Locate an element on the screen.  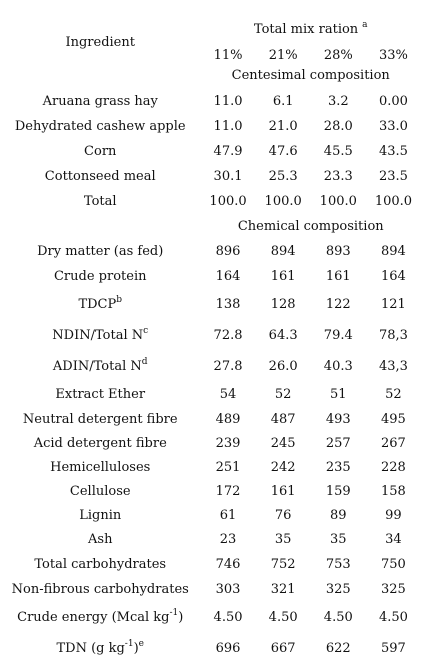
row-label: TDCPb is located at coordinates (100, 304).